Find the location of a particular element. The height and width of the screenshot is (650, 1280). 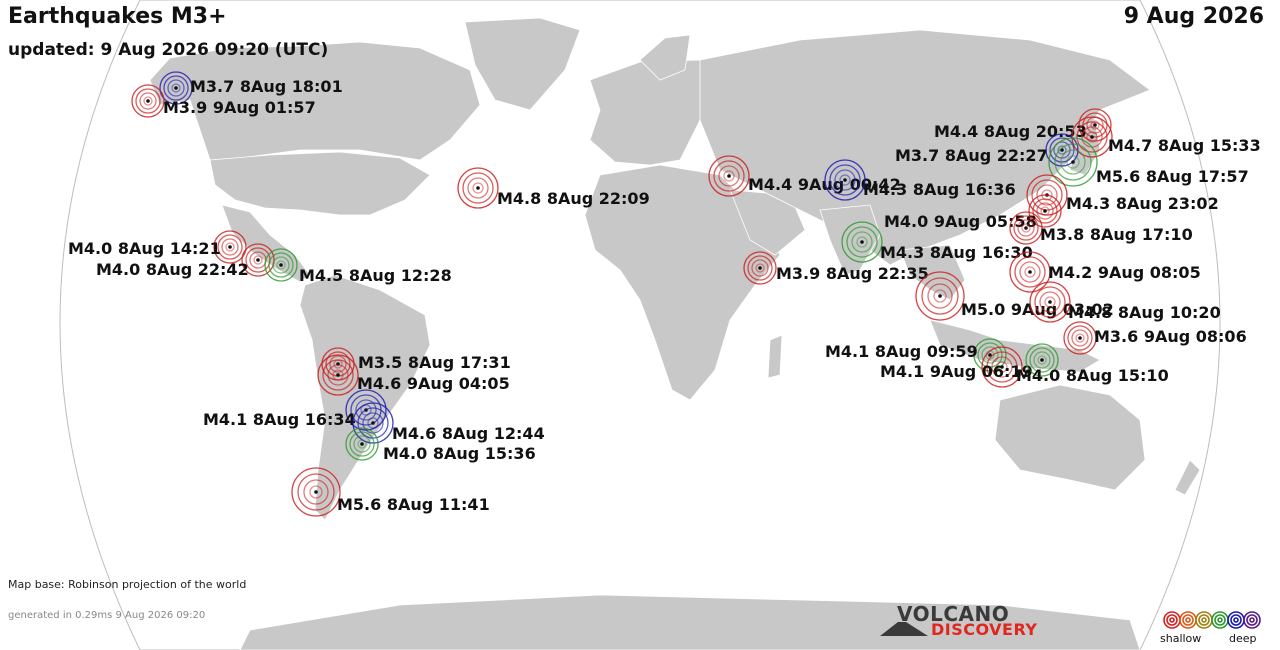

land-asia is located at coordinates (925, 147).